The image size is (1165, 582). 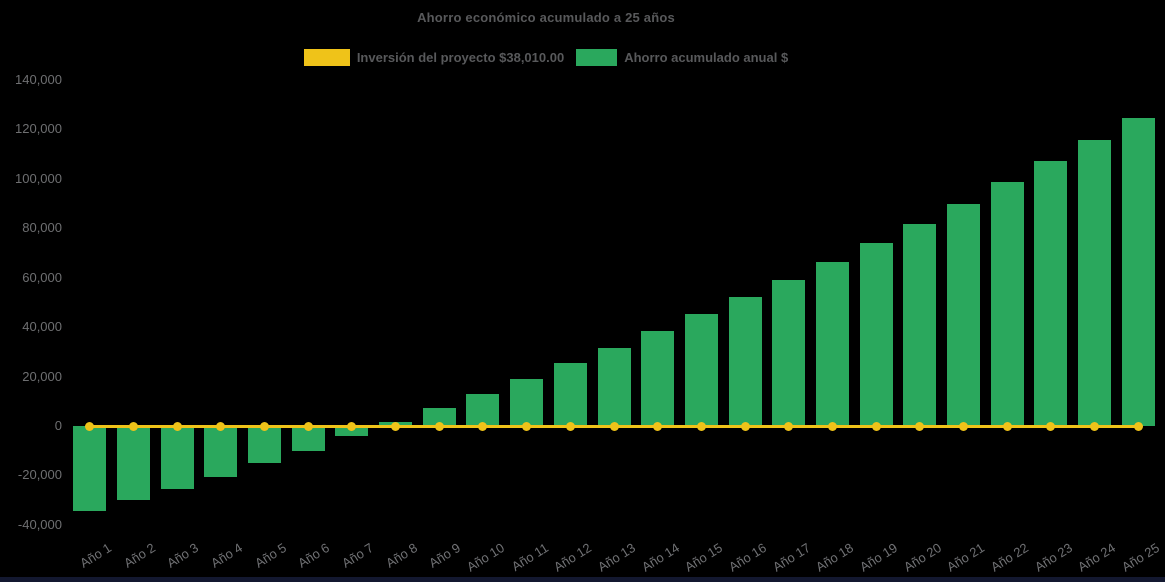 What do you see at coordinates (597, 57) in the screenshot?
I see `legend-swatch-savings-icon` at bounding box center [597, 57].